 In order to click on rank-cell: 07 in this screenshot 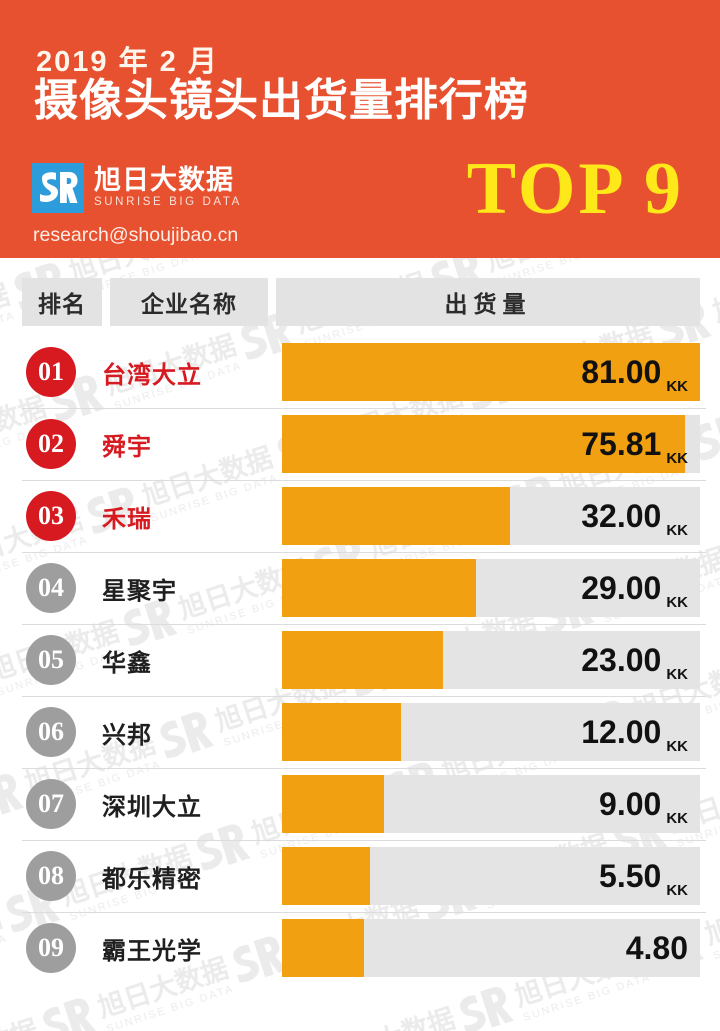, I will do `click(51, 804)`.